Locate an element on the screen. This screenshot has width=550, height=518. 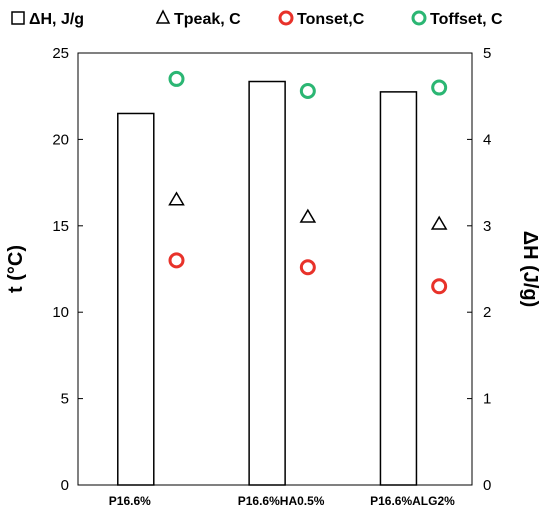
y-tick-label-left-2: 10 is located at coordinates (60, 312).